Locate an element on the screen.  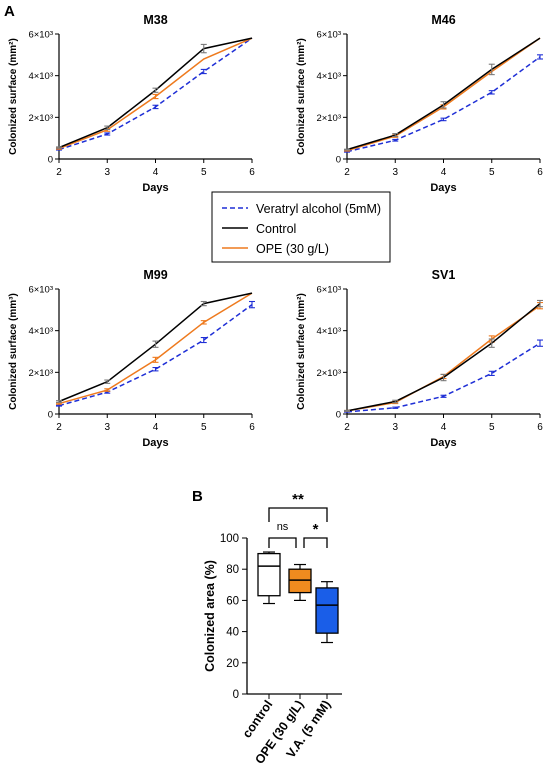
panel-label-b: B is located at coordinates (197, 496).